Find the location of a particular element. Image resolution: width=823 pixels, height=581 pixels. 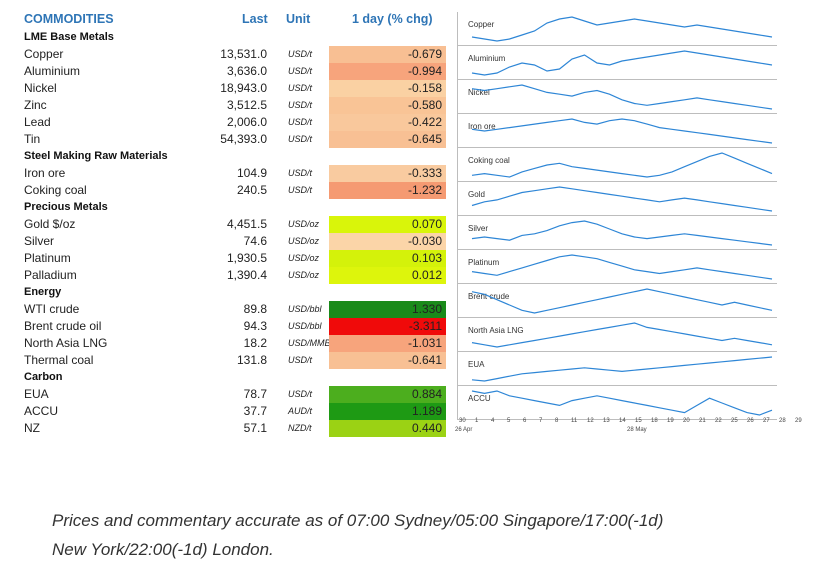

commodity-name: Tin is located at coordinates (32, 139).